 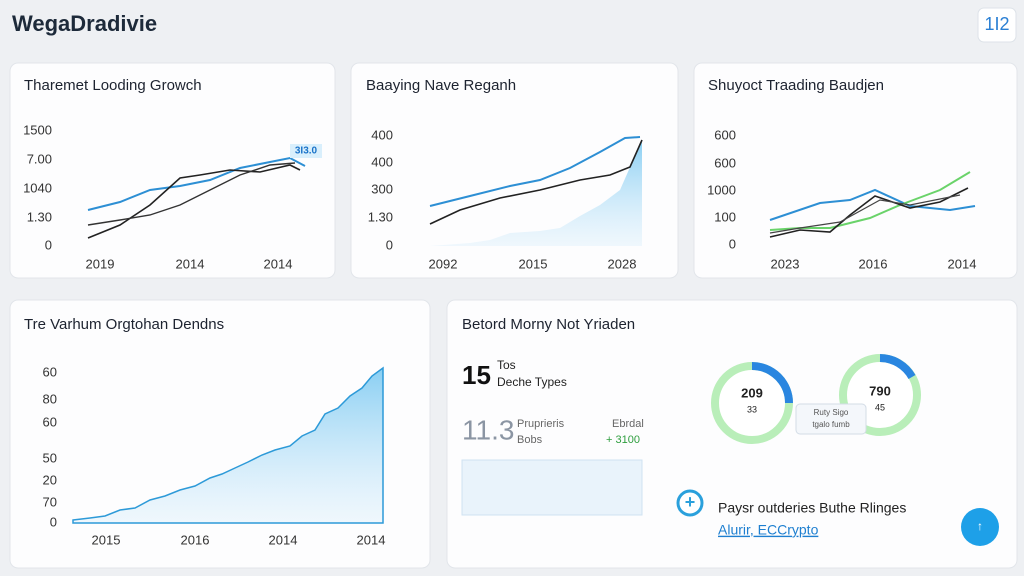 I want to click on note-box, so click(x=831, y=419).